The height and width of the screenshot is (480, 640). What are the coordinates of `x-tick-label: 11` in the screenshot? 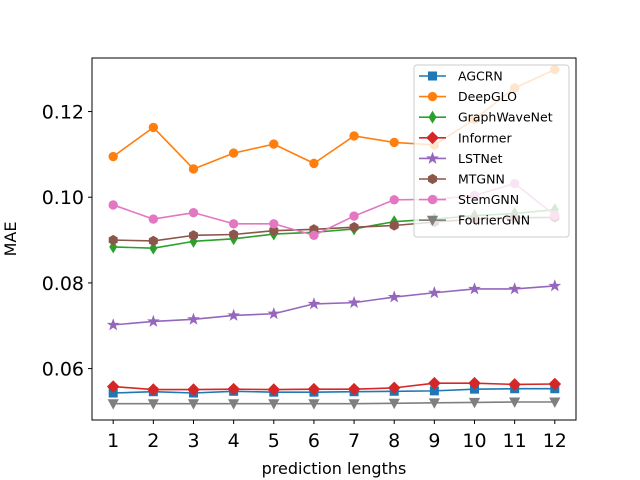 It's located at (515, 441).